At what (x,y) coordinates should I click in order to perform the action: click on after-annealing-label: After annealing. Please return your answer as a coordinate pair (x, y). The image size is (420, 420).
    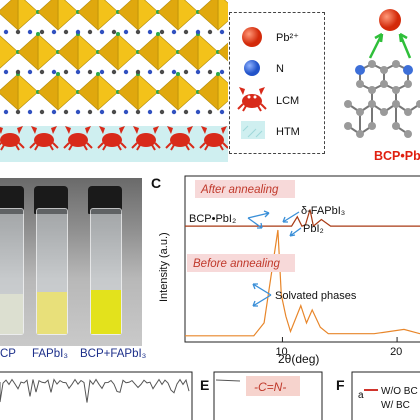
    Looking at the image, I should click on (239, 190).